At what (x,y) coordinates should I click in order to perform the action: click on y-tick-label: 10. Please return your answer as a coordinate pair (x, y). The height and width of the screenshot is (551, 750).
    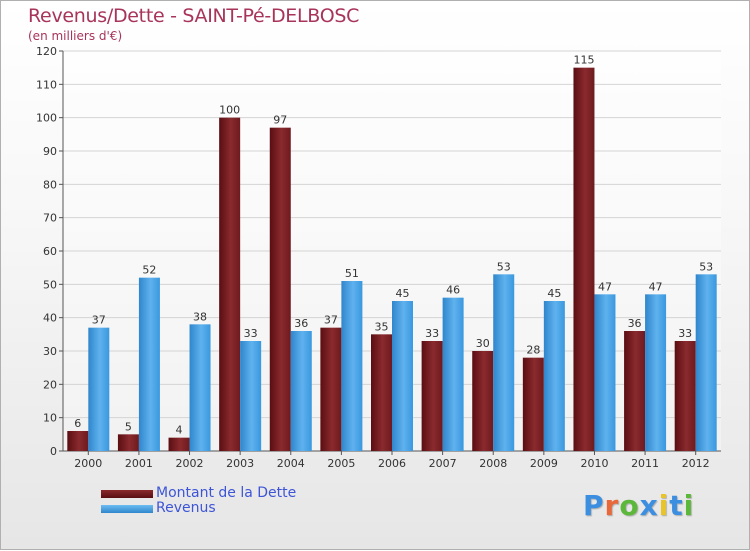
    Looking at the image, I should click on (50, 418).